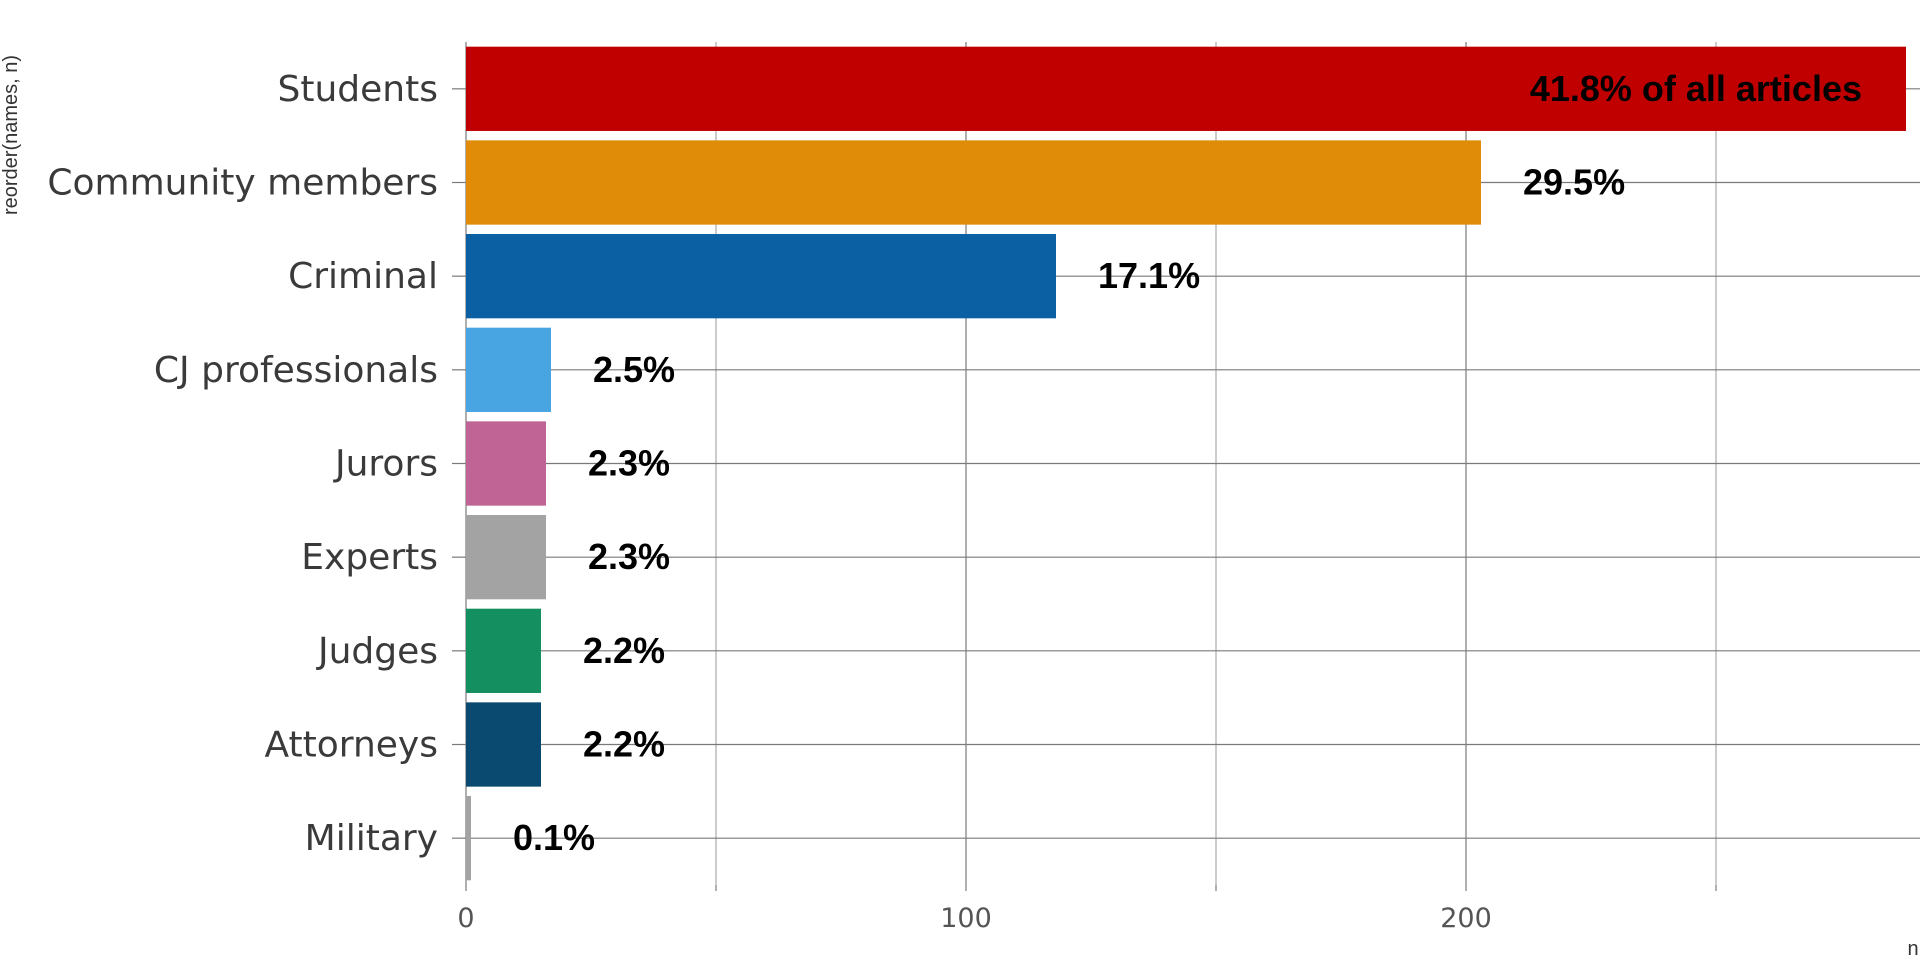  I want to click on bar-judges, so click(503, 650).